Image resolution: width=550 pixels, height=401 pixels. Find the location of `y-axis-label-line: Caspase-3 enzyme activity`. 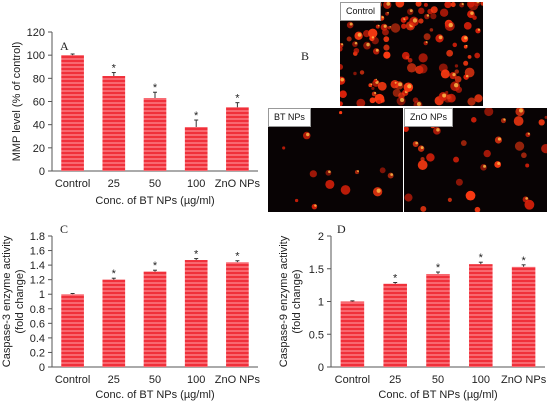

y-axis-label-line: Caspase-3 enzyme activity is located at coordinates (7, 301).